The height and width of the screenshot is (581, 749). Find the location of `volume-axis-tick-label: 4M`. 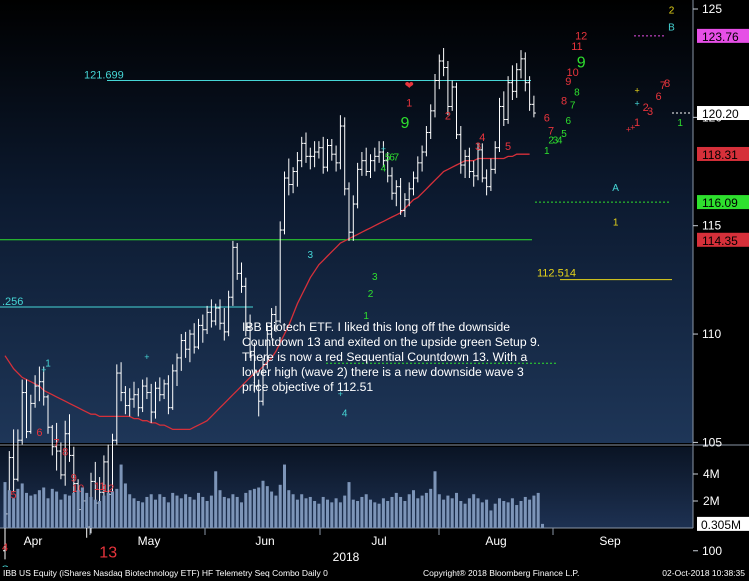

volume-axis-tick-label: 4M is located at coordinates (711, 474).